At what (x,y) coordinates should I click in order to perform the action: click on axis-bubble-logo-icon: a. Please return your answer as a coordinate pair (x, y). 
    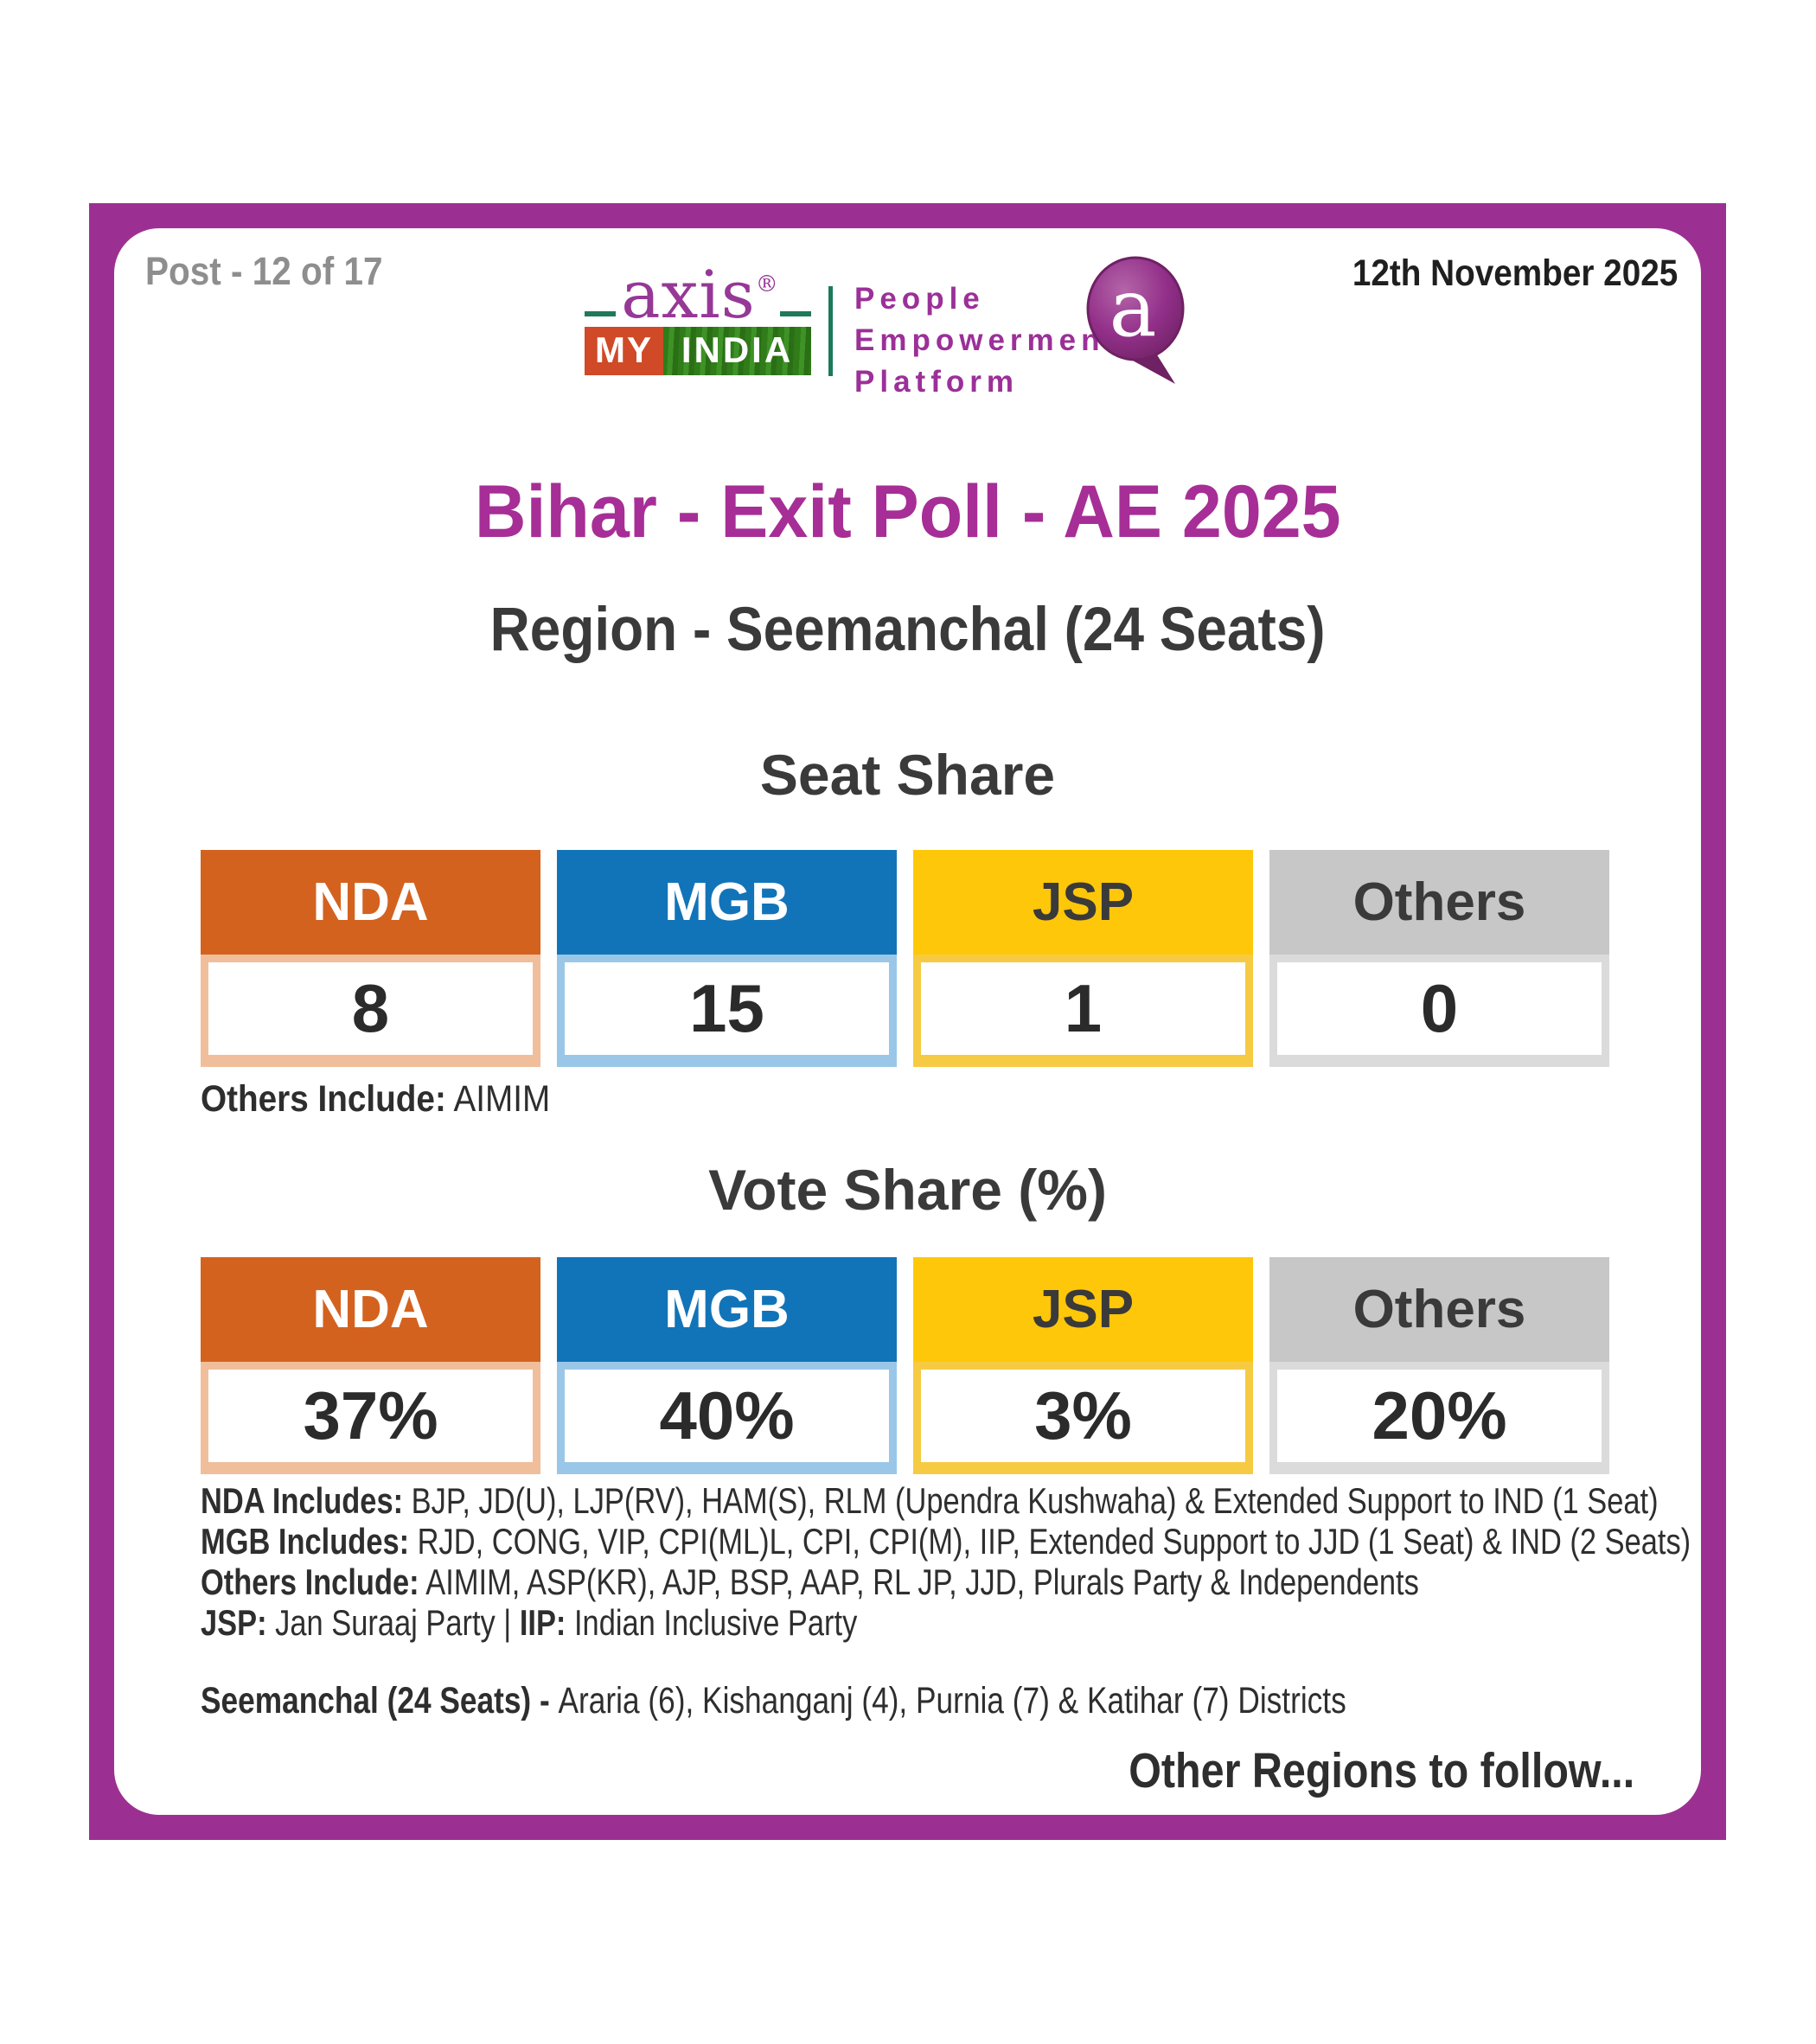
    Looking at the image, I should click on (1135, 320).